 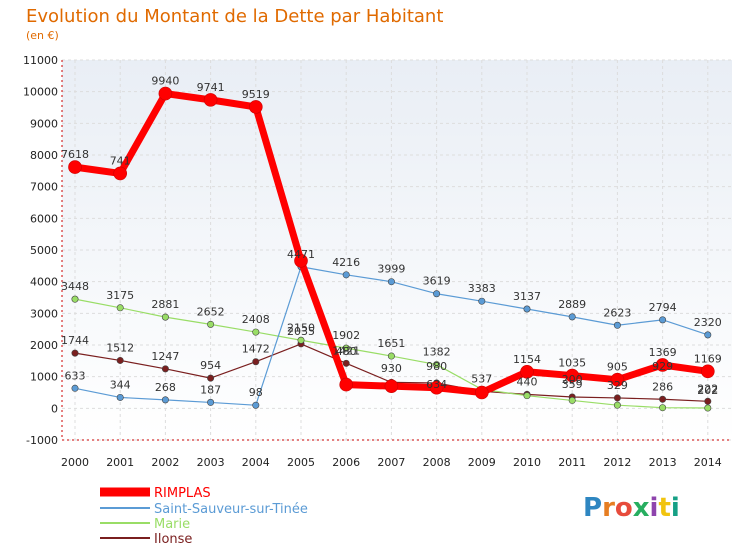 What do you see at coordinates (231, 509) in the screenshot?
I see `legend-label: Saint-Sauveur-sur-Tinée` at bounding box center [231, 509].